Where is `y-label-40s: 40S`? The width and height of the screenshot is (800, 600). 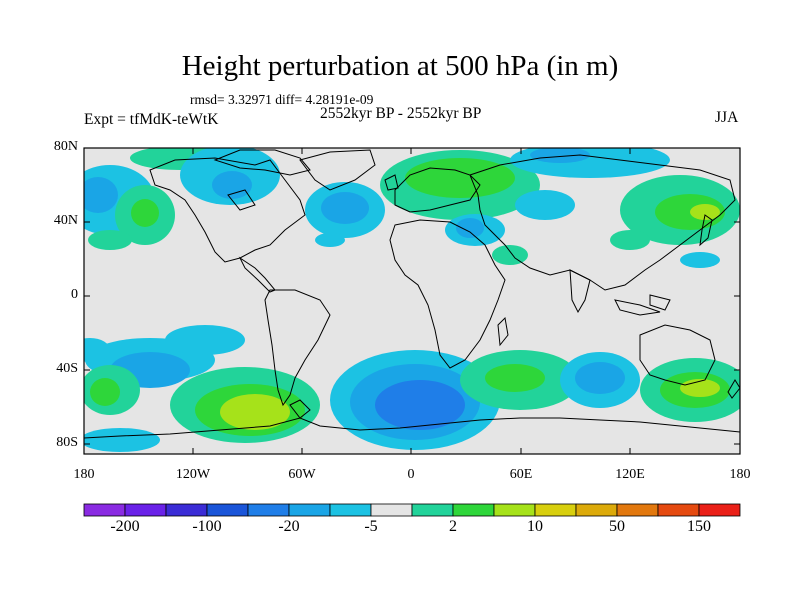
y-label-40s: 40S is located at coordinates (67, 368).